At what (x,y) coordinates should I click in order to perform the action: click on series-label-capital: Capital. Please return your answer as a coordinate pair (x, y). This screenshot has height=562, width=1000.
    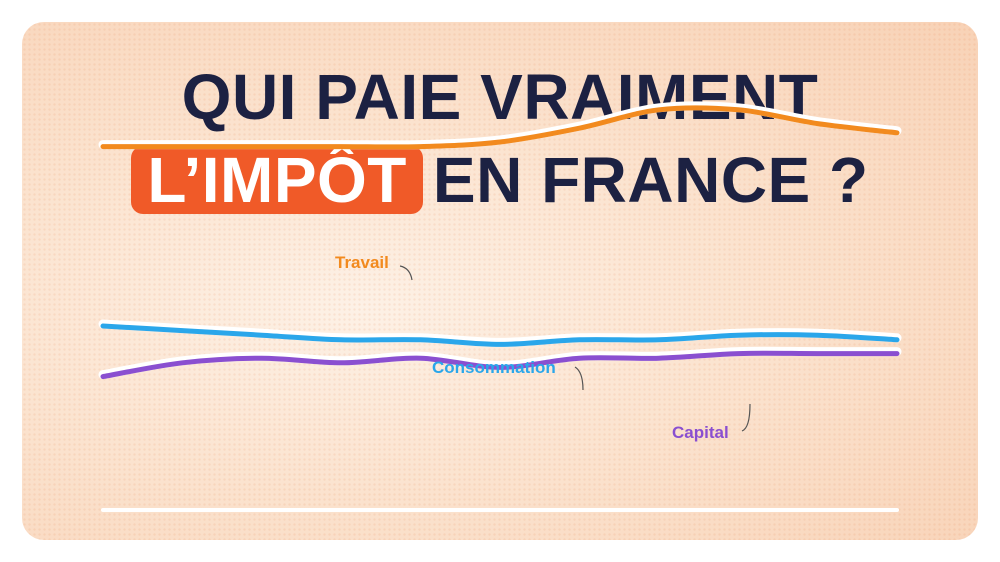
    Looking at the image, I should click on (700, 432).